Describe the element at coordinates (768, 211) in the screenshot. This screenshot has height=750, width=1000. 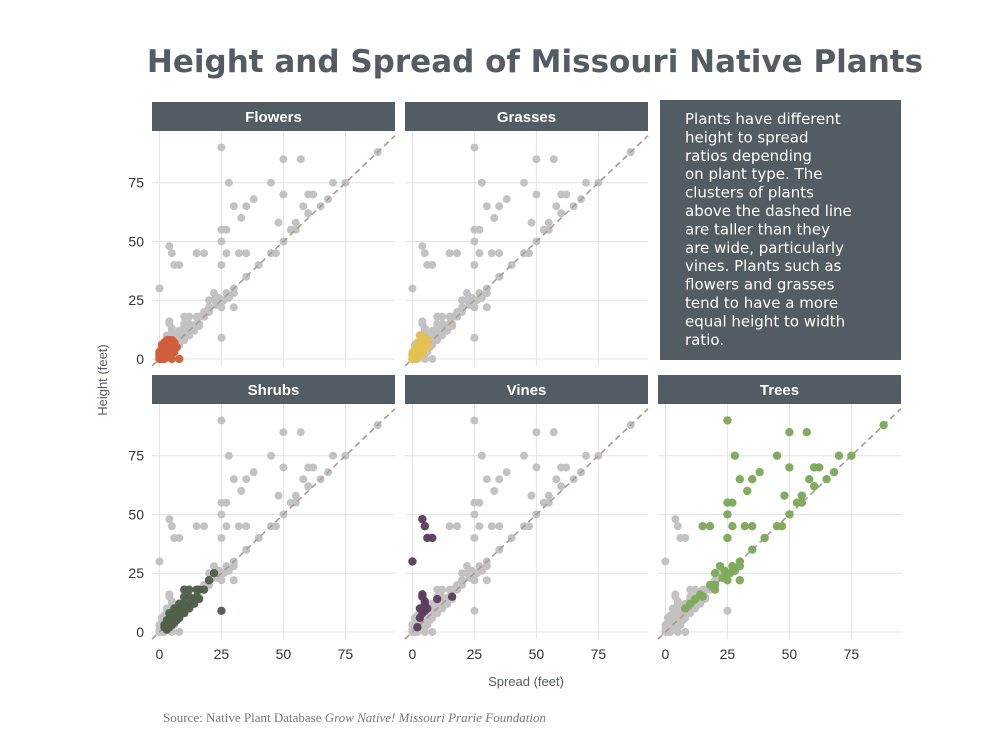
I see `note-line: above the dashed line` at that location.